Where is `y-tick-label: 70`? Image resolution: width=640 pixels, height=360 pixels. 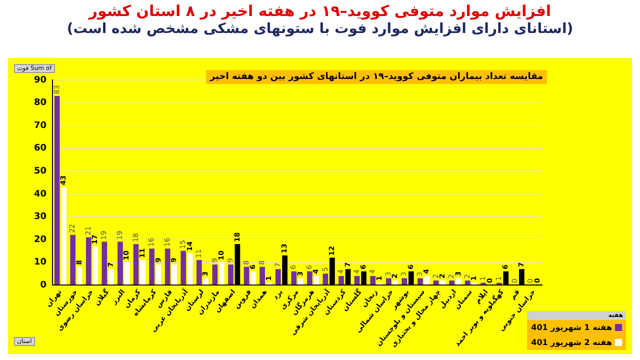
y-tick-label: 70 is located at coordinates (40, 125).